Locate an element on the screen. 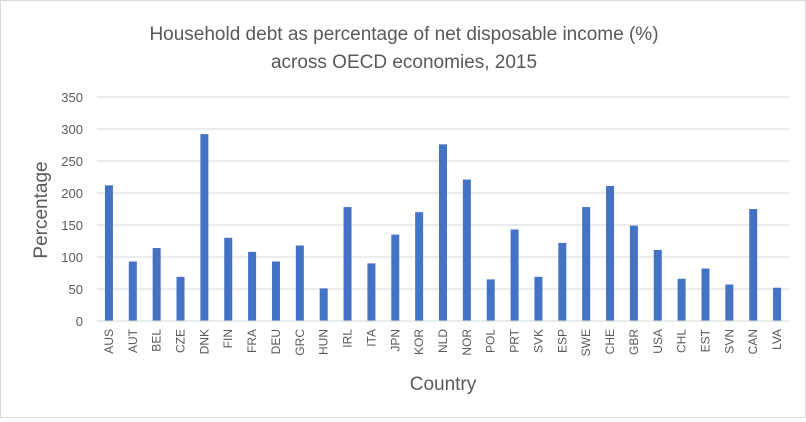  y-tick-label: 250 is located at coordinates (72, 161).